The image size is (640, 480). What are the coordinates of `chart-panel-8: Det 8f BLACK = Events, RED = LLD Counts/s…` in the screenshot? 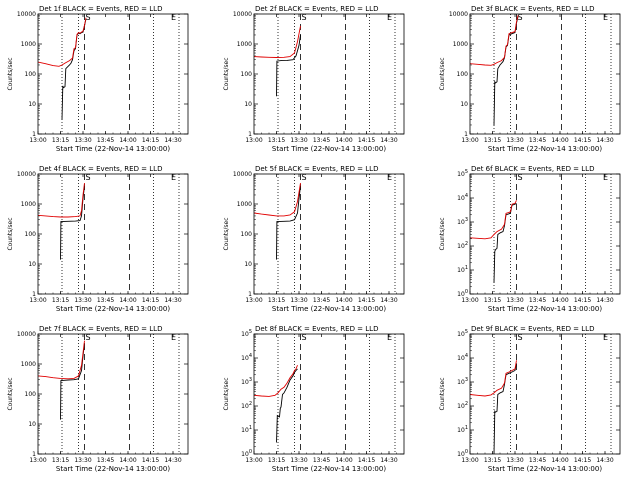 It's located at (314, 399).